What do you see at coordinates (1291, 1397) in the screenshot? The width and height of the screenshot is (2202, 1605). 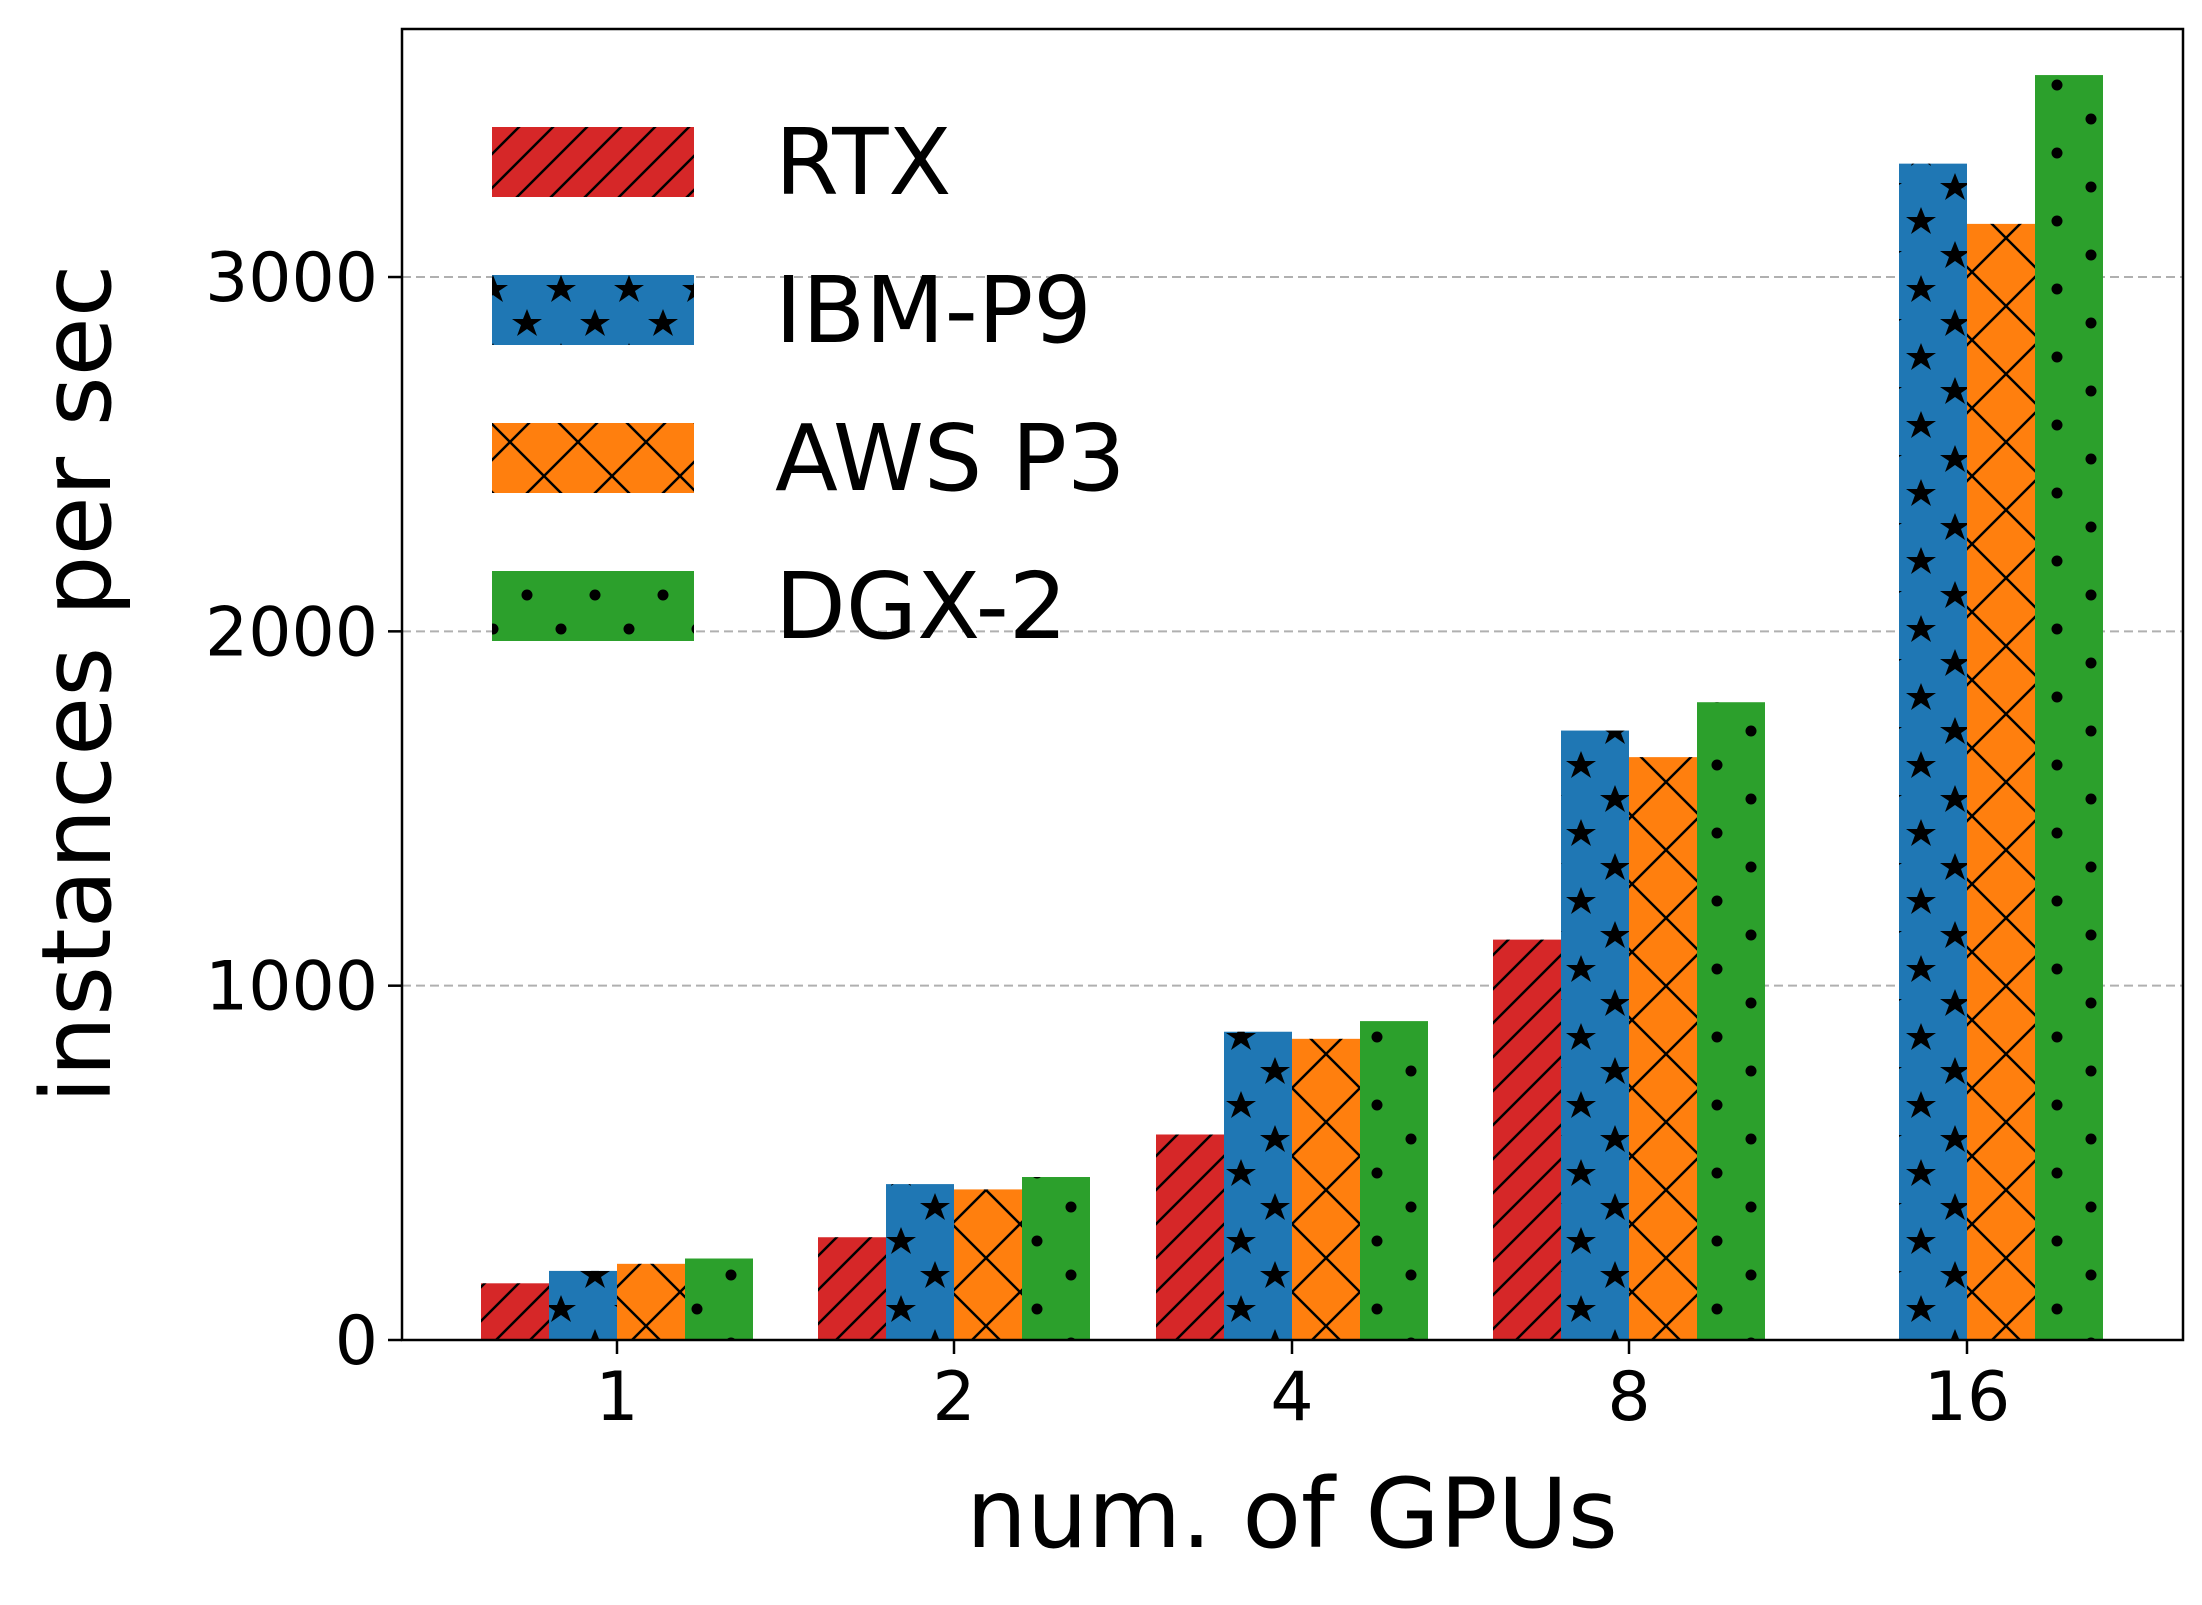 I see `x-tick-label: 4` at bounding box center [1291, 1397].